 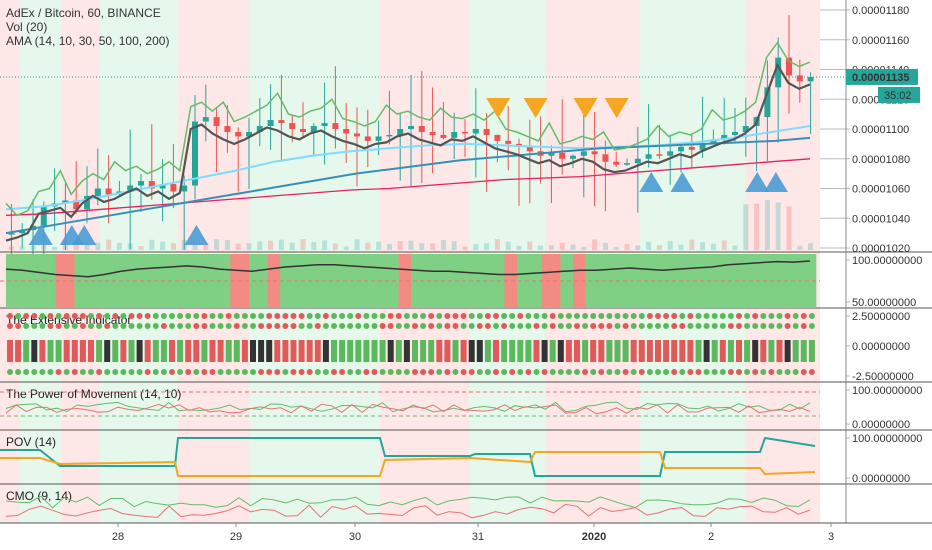 I want to click on time-axis: 28 29 30 31 2020 2 3, so click(x=466, y=532).